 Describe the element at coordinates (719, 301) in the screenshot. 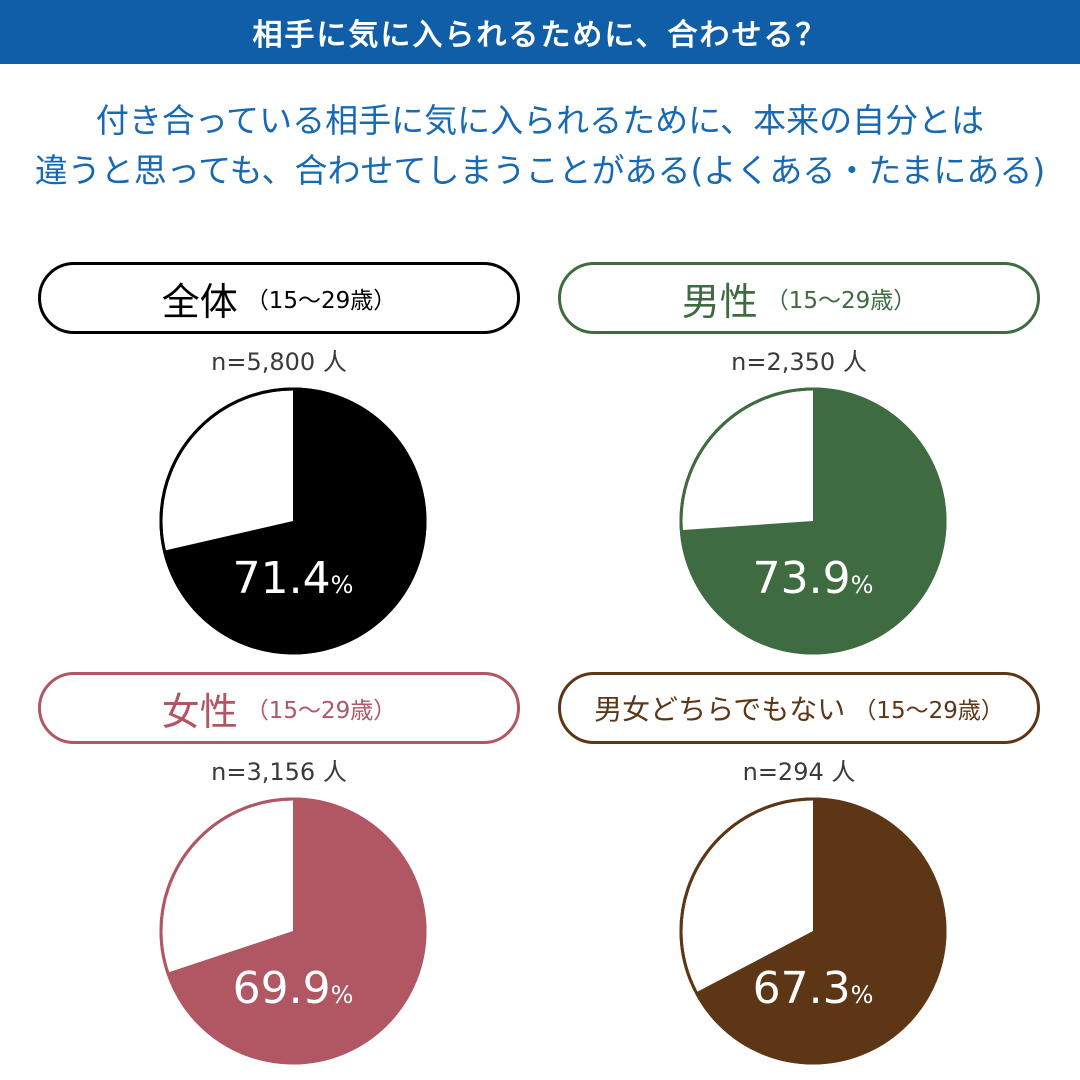

I see `group-label: 男性` at that location.